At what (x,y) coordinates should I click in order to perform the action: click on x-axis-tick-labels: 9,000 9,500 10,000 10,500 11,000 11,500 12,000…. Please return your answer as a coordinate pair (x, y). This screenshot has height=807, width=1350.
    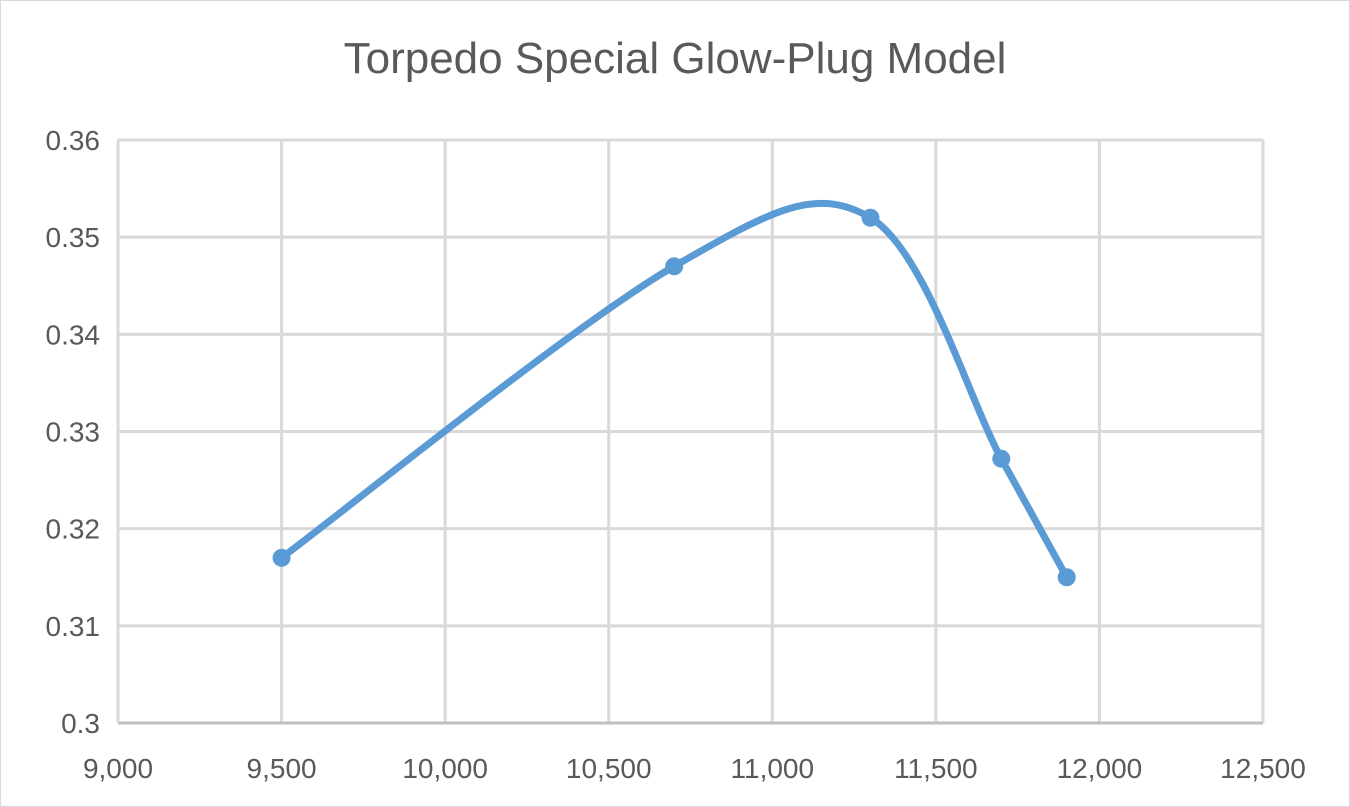
    Looking at the image, I should click on (694, 768).